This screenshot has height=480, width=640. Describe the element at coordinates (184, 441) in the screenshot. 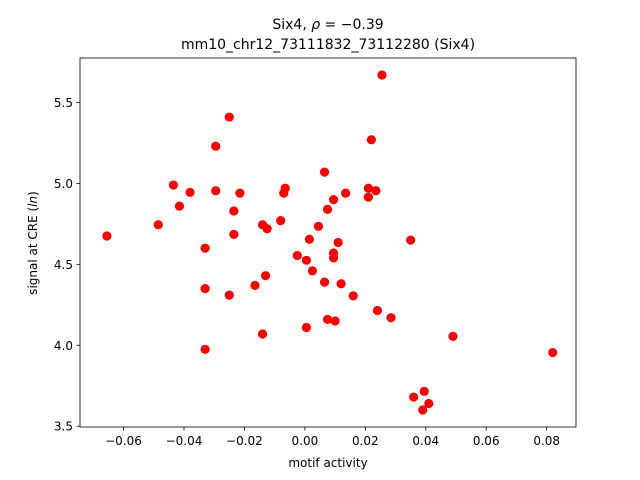

I see `x-tick-label: −0.04` at that location.